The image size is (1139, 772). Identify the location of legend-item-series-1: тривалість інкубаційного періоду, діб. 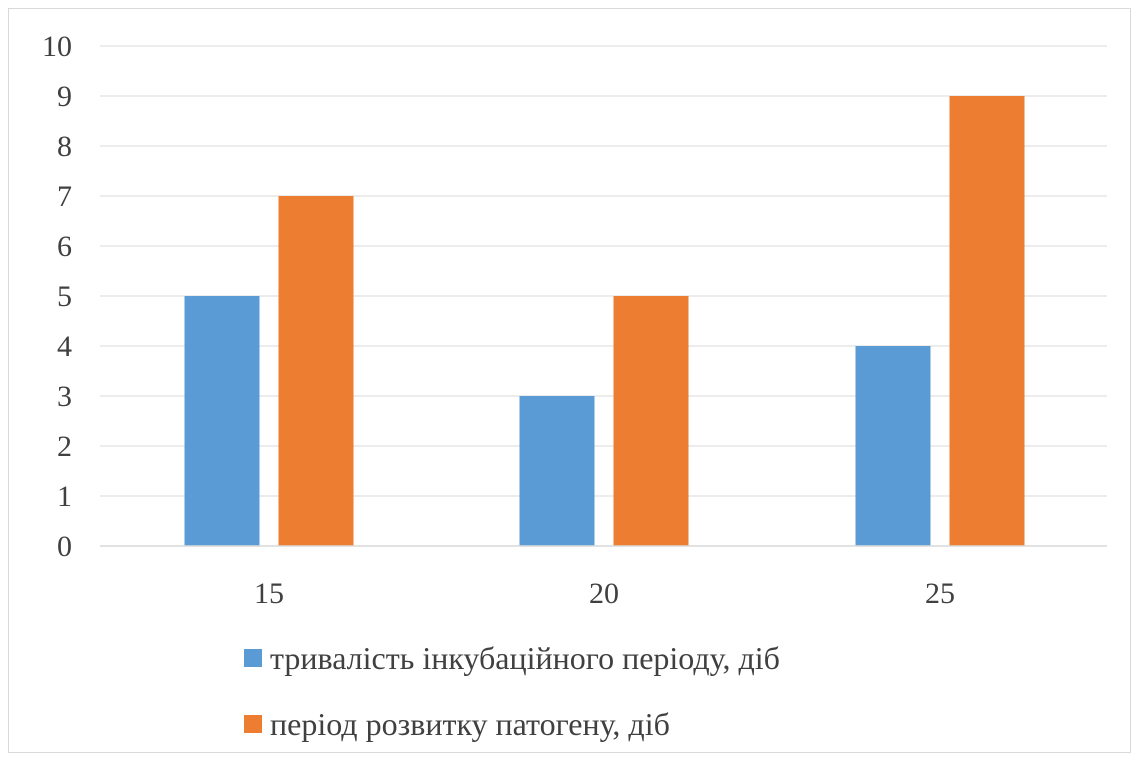
(512, 658).